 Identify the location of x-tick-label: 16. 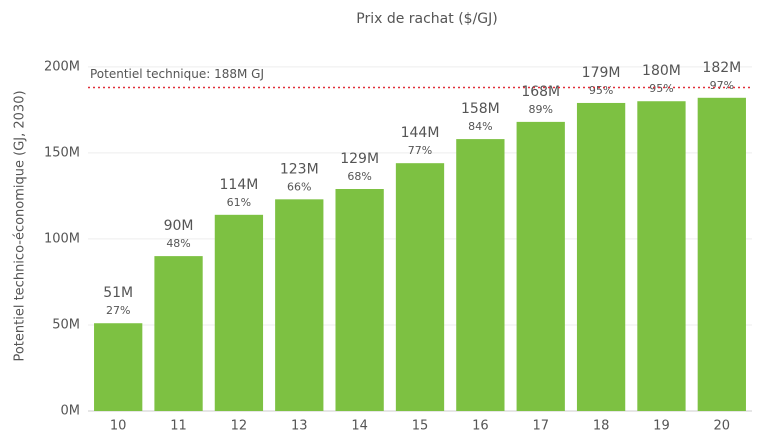
(480, 426).